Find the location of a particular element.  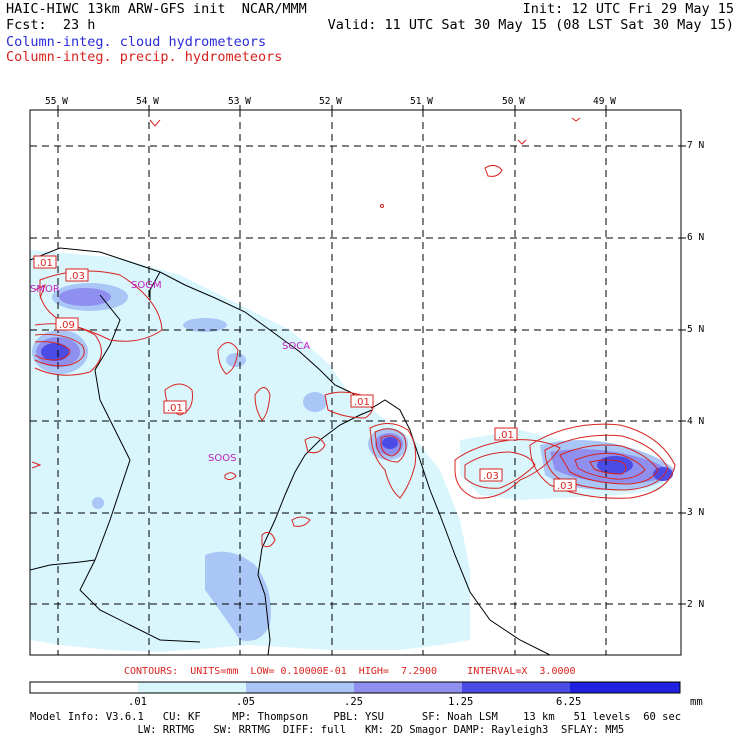

scale-label: 6.25 is located at coordinates (569, 702).